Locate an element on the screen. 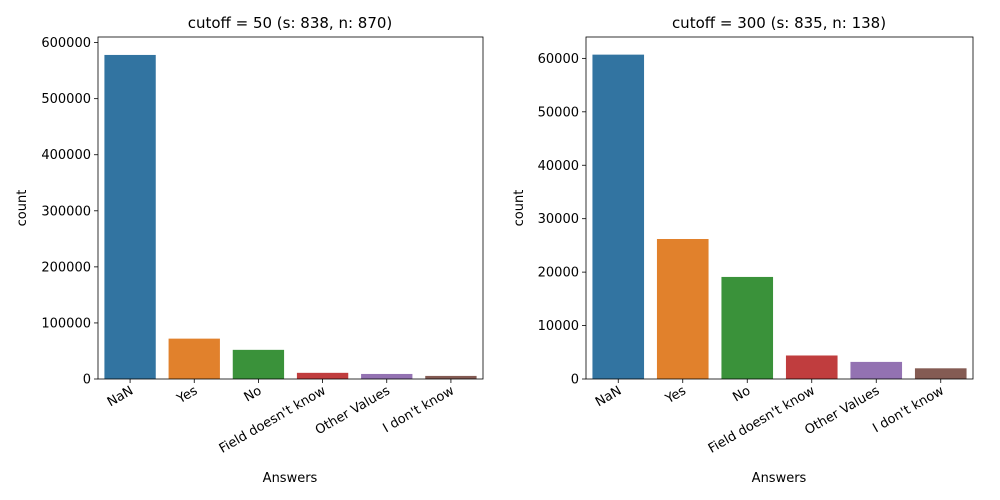 Image resolution: width=1000 pixels, height=500 pixels. y-tick-label: 300000 is located at coordinates (66, 211).